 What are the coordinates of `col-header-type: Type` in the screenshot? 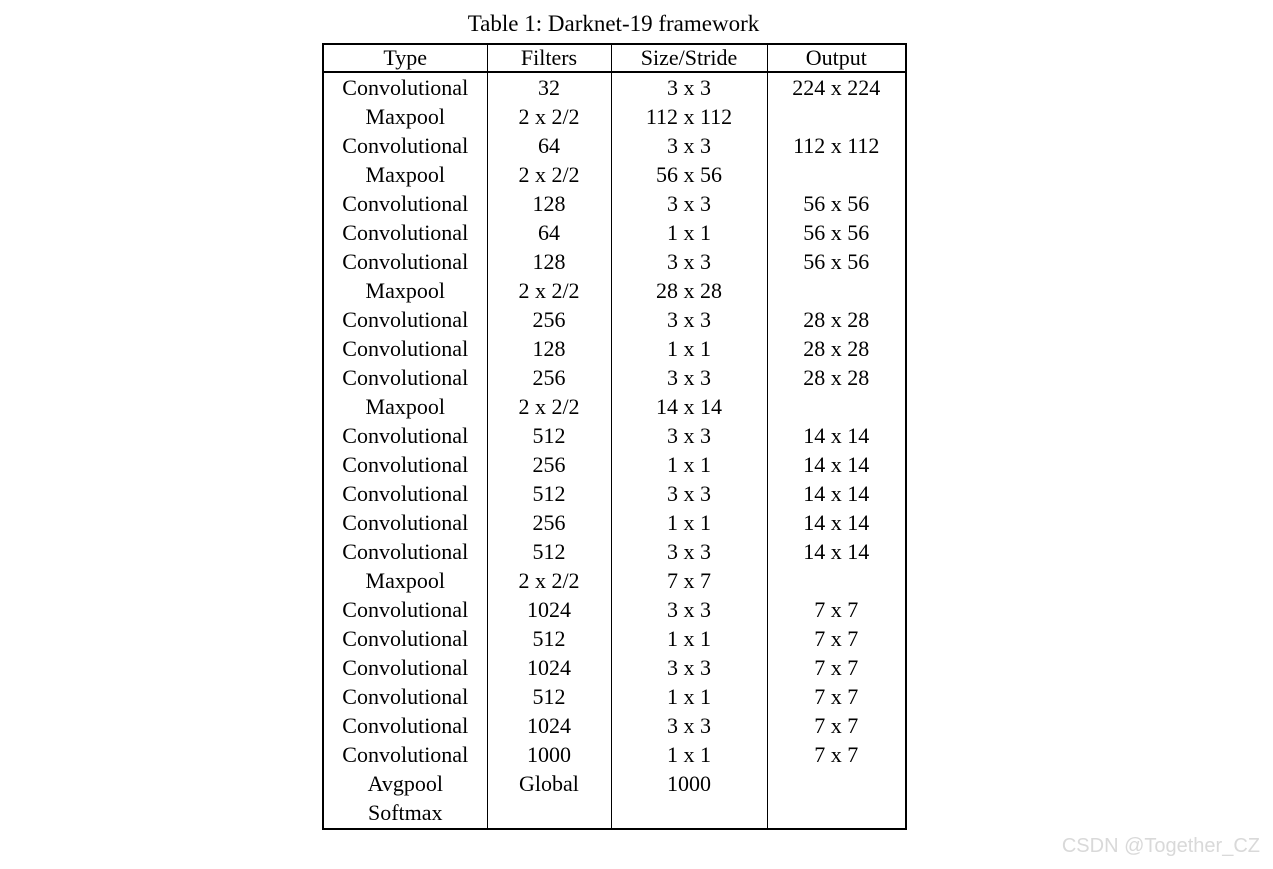 It's located at (405, 58).